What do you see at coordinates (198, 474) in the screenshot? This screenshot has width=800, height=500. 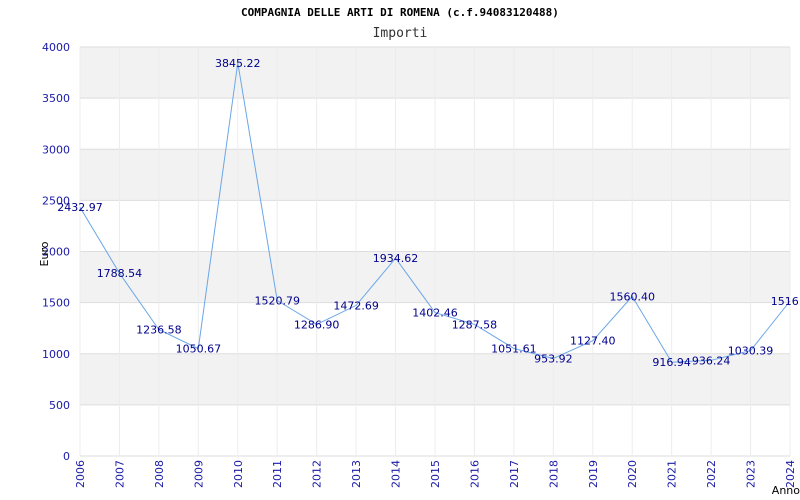 I see `x-tick-label-2009: 2009` at bounding box center [198, 474].